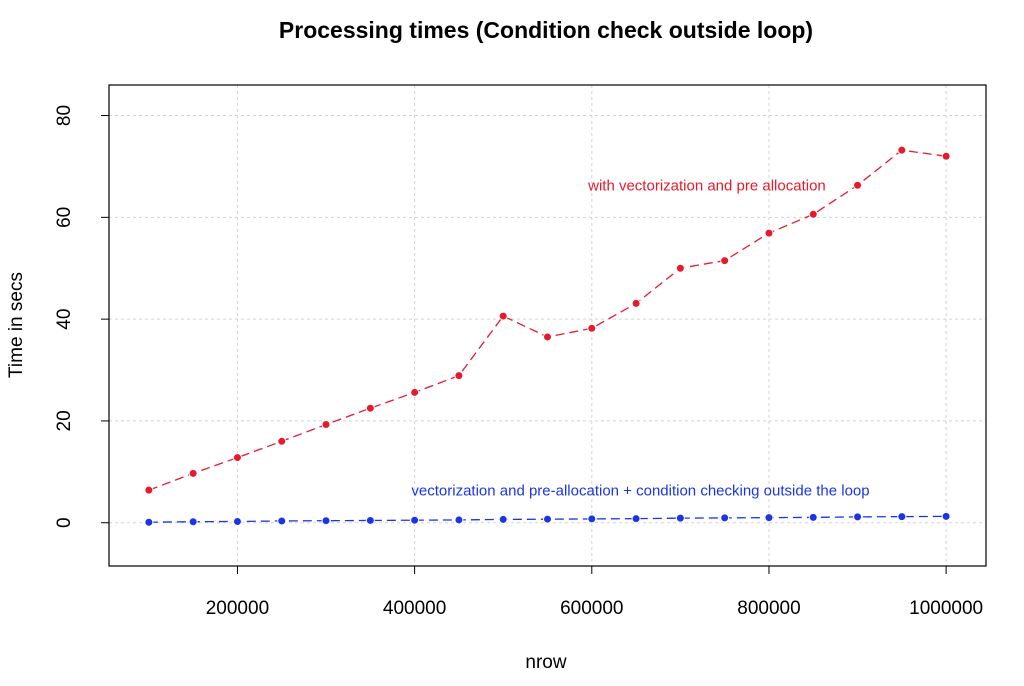 The image size is (1024, 686). Describe the element at coordinates (64, 420) in the screenshot. I see `y-tick-label: 20` at that location.